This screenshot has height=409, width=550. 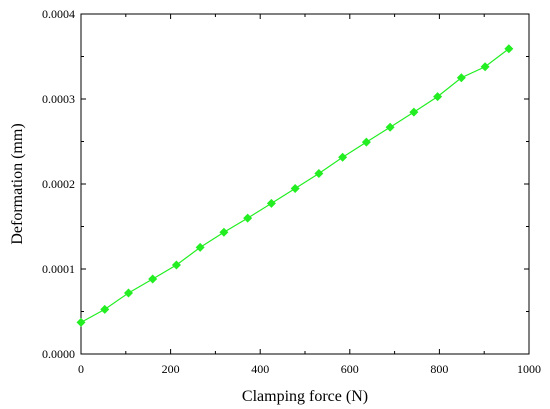 I want to click on y-tick-label: 0.0002, so click(x=58, y=184).